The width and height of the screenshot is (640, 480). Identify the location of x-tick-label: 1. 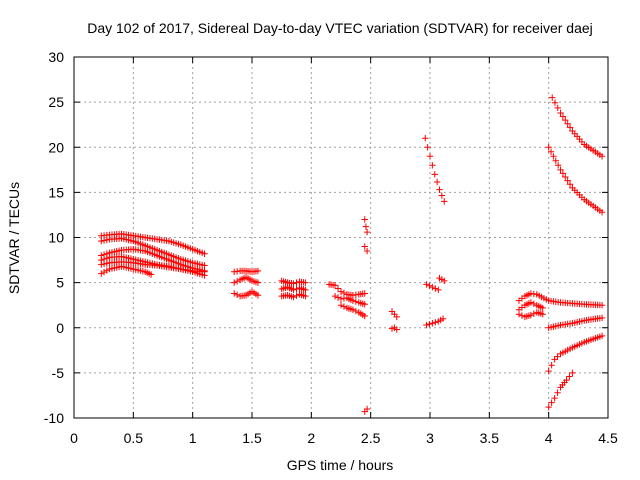
(193, 438).